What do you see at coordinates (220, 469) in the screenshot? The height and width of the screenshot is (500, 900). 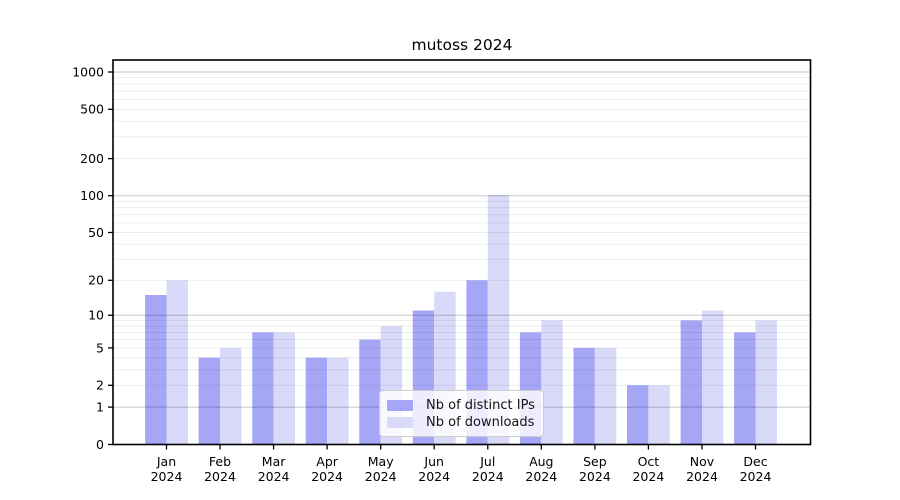 I see `x-tick-label: Feb 2024` at bounding box center [220, 469].